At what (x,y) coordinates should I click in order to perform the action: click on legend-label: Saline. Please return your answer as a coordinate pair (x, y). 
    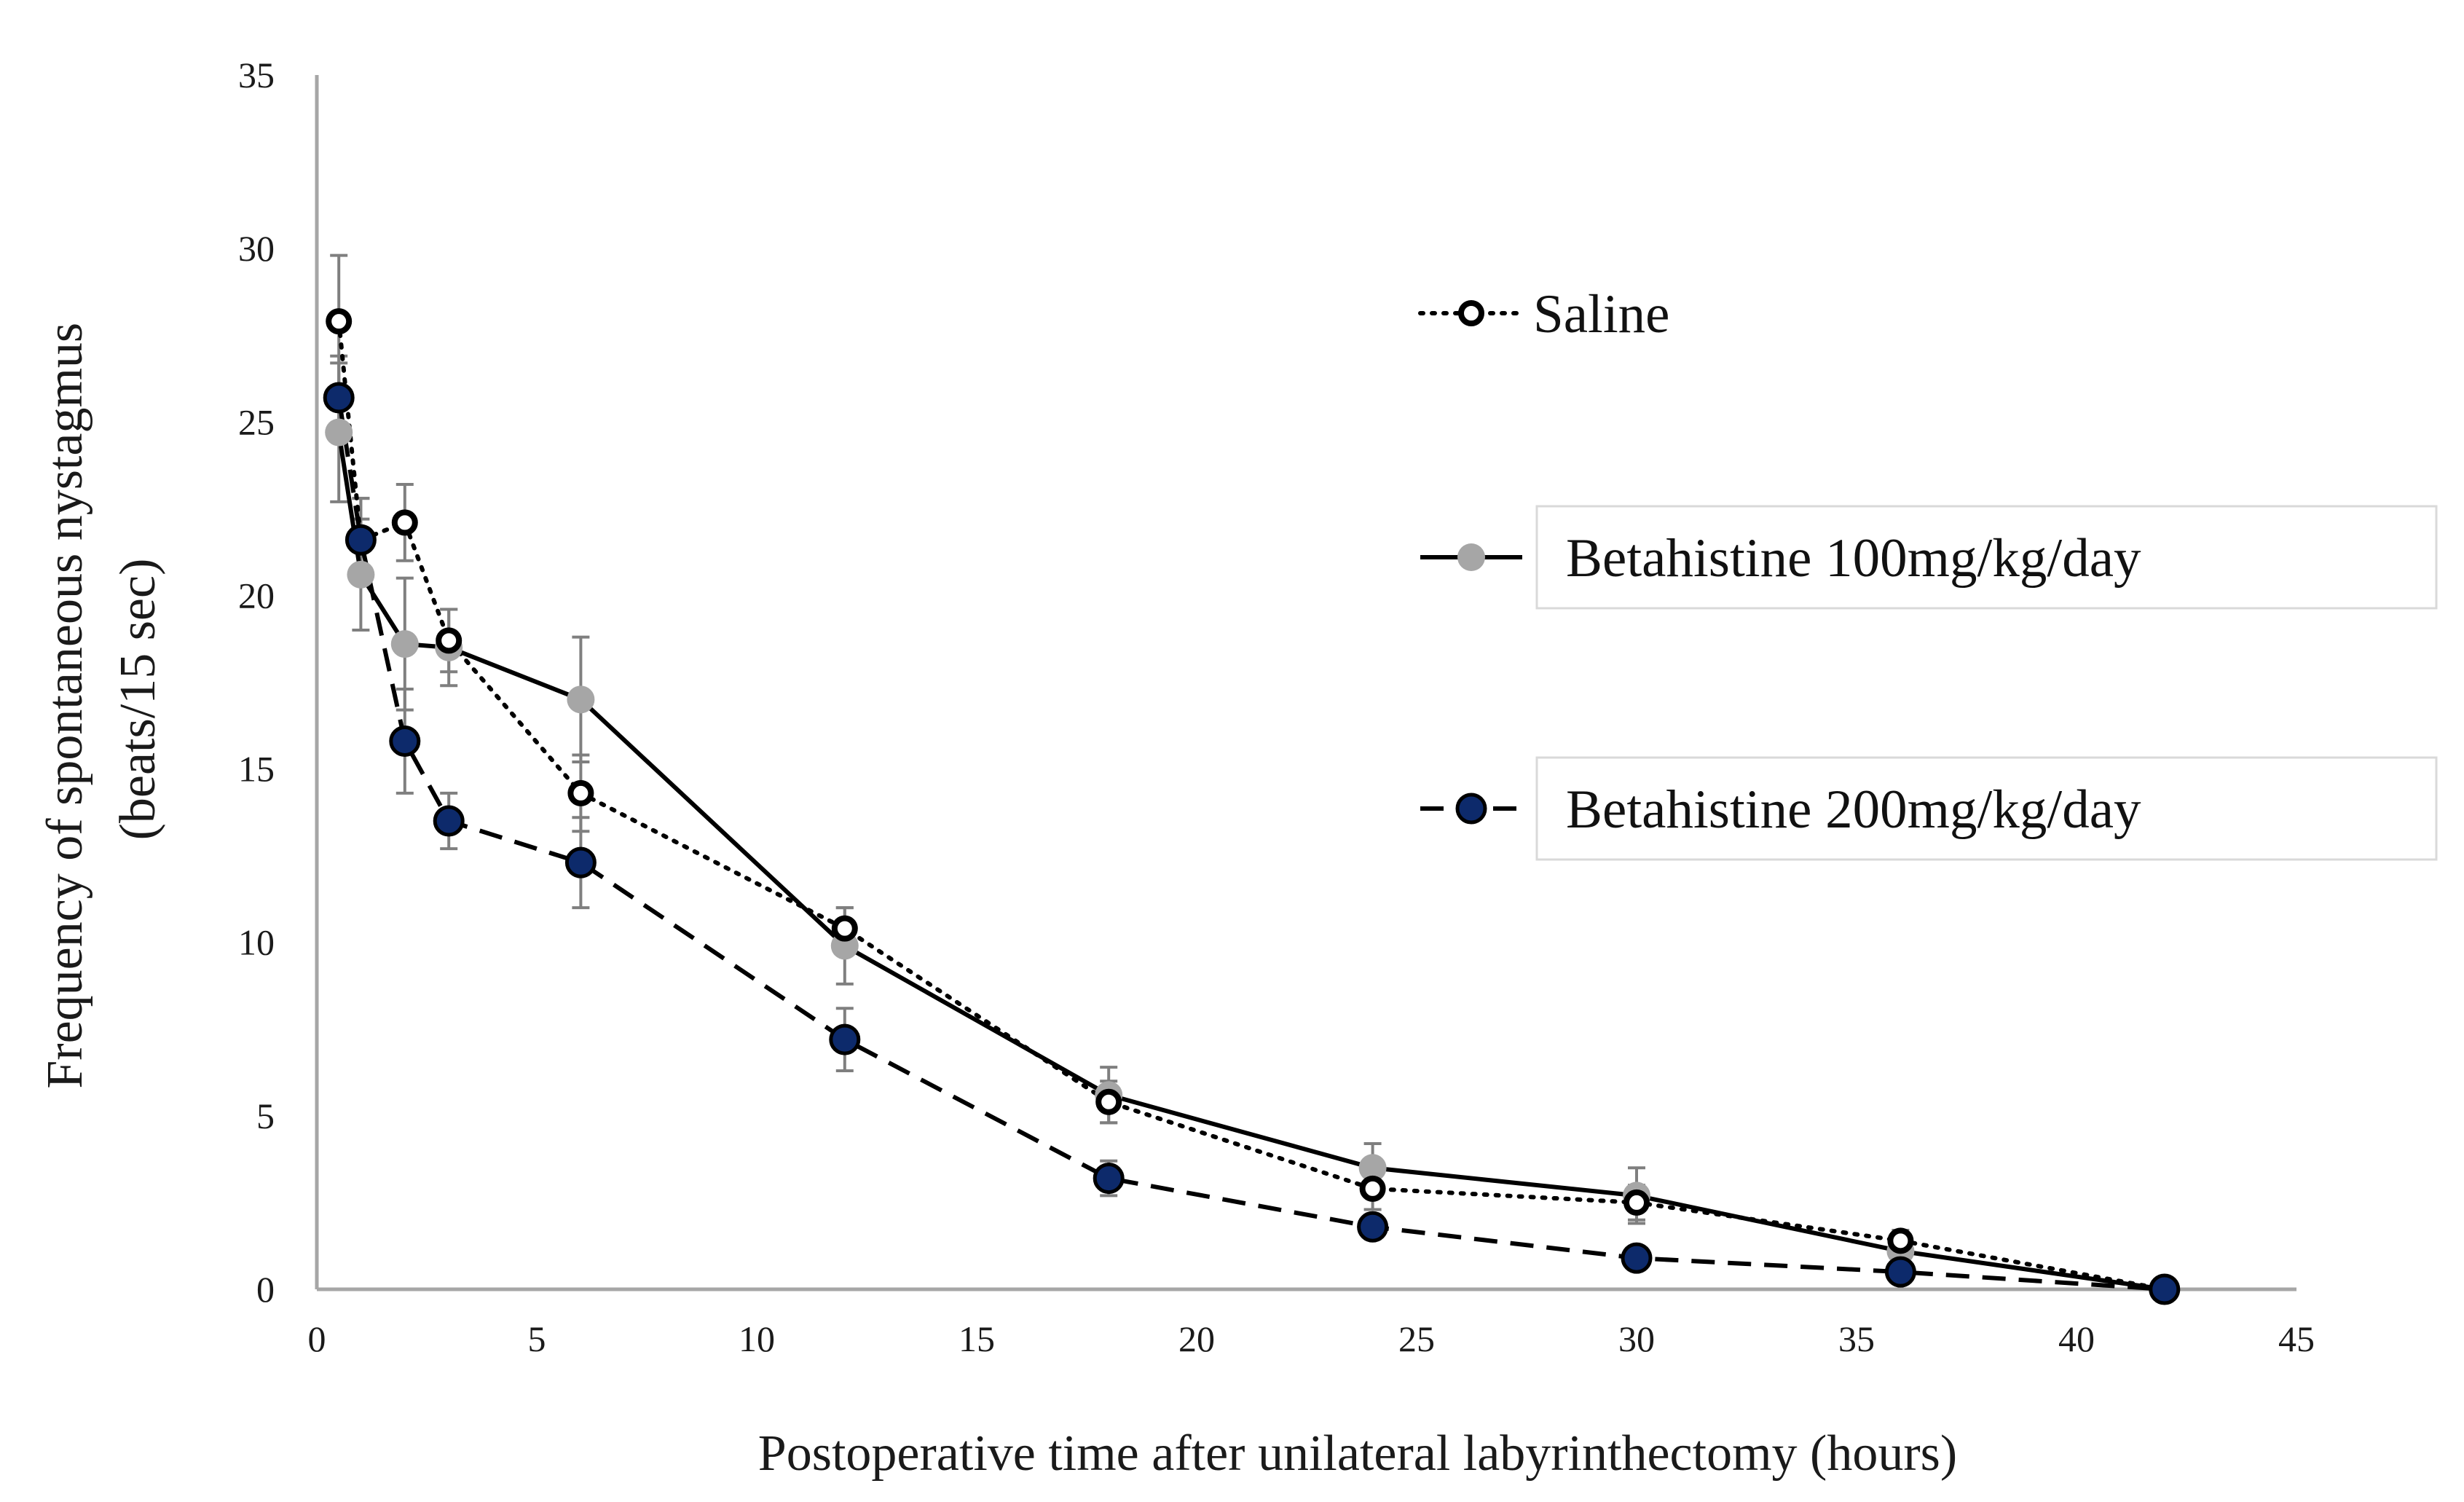
    Looking at the image, I should click on (1601, 314).